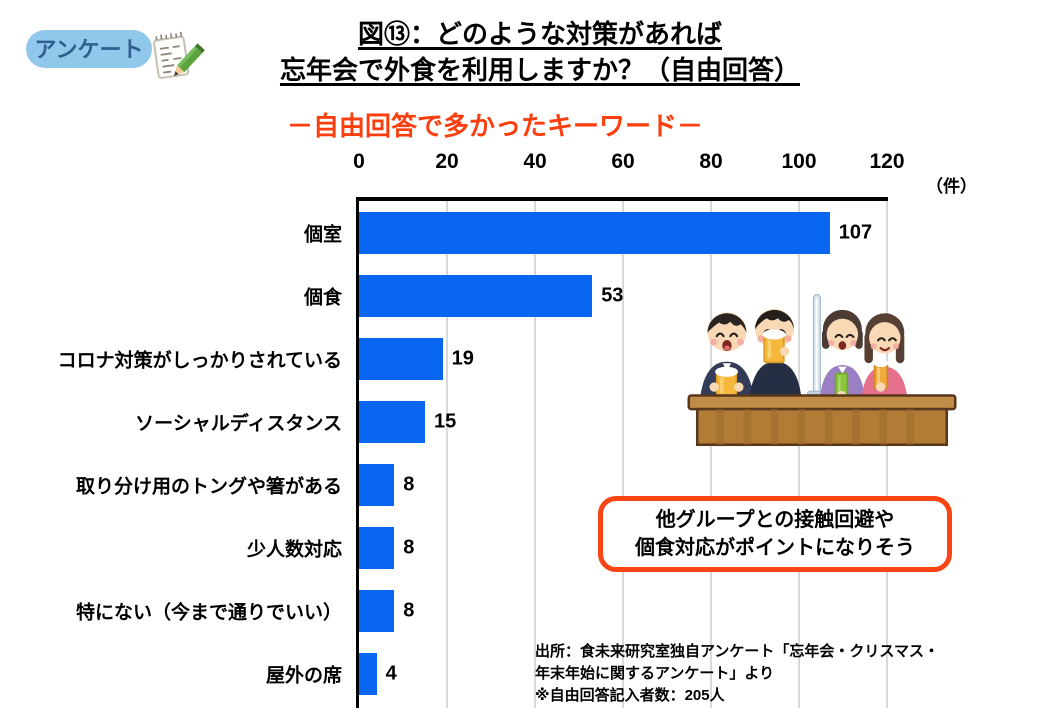  I want to click on insight-callout: 他グループとの接触回避や 個食対応がポイントになりそう, so click(775, 534).